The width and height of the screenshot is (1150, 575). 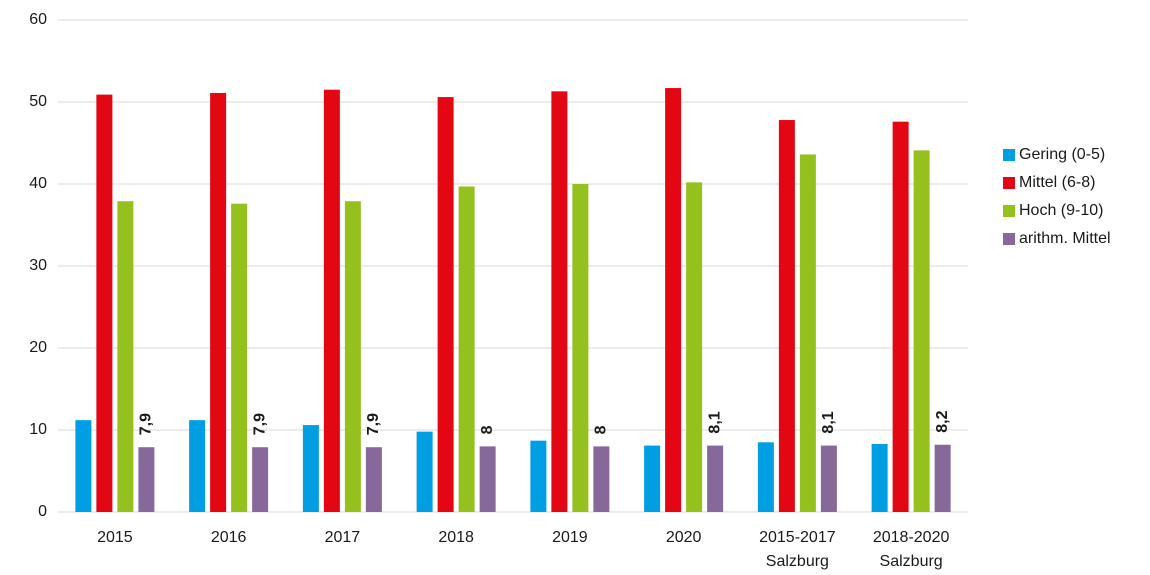 I want to click on legend-label: Gering (0-5), so click(x=1062, y=154).